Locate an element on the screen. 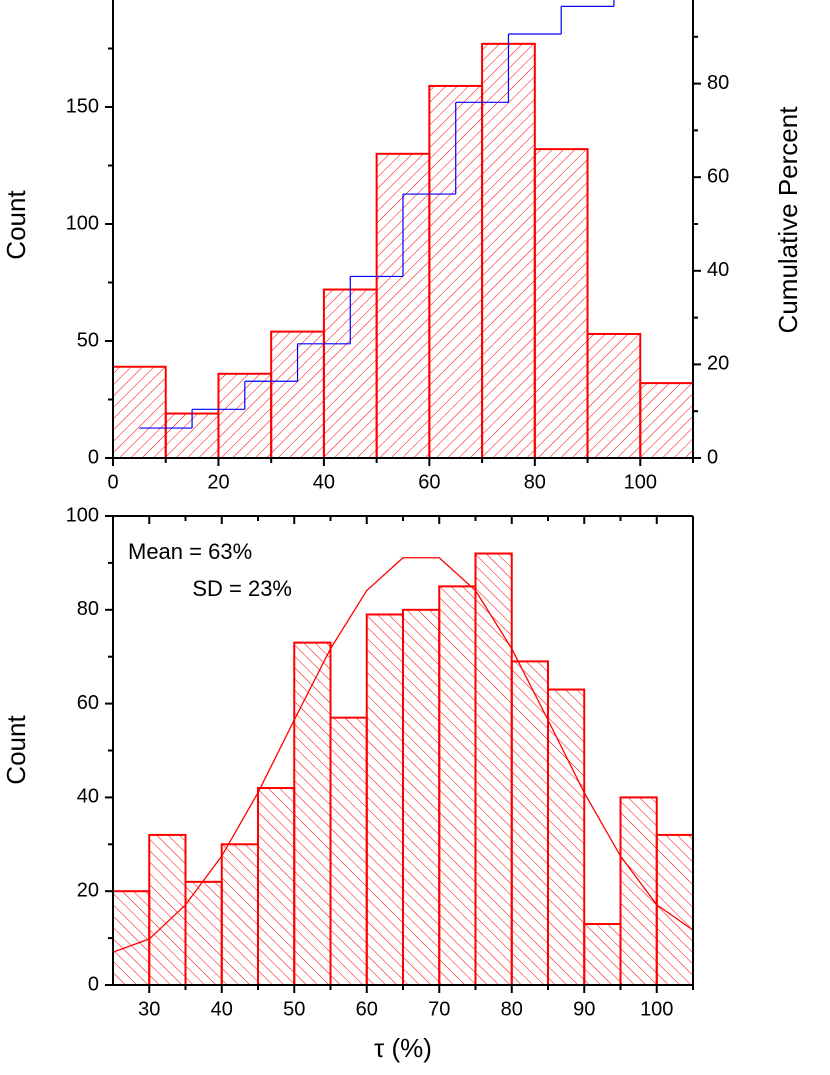 The height and width of the screenshot is (1075, 830). y-tick-label: 80 is located at coordinates (88, 609).